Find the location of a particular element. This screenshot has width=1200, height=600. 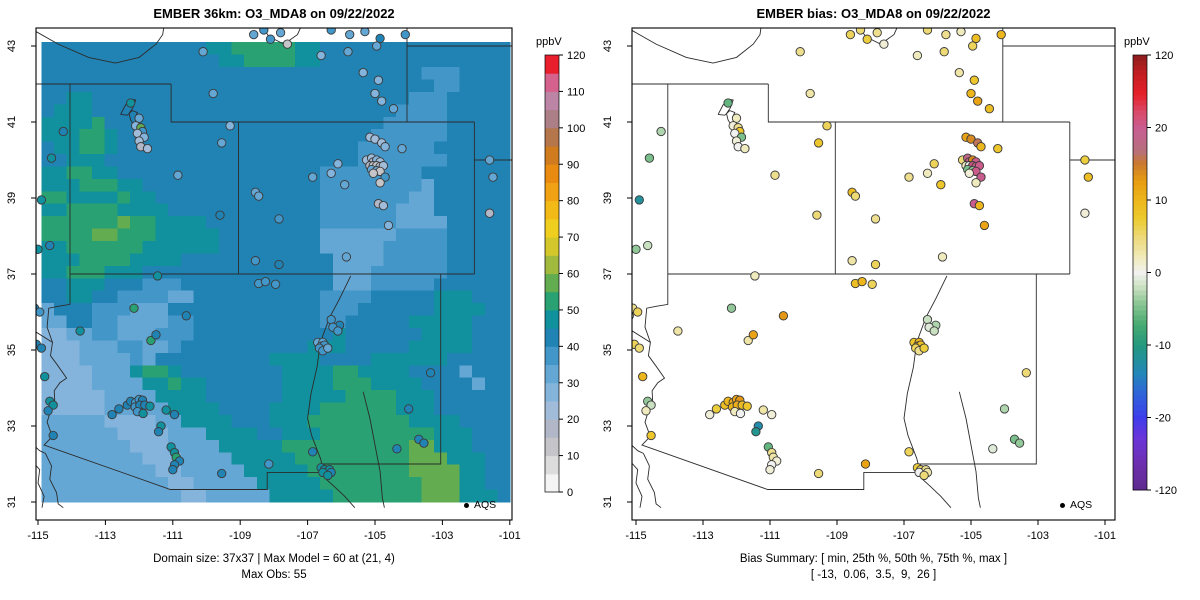

x-tick-label: -111 is located at coordinates (770, 536).